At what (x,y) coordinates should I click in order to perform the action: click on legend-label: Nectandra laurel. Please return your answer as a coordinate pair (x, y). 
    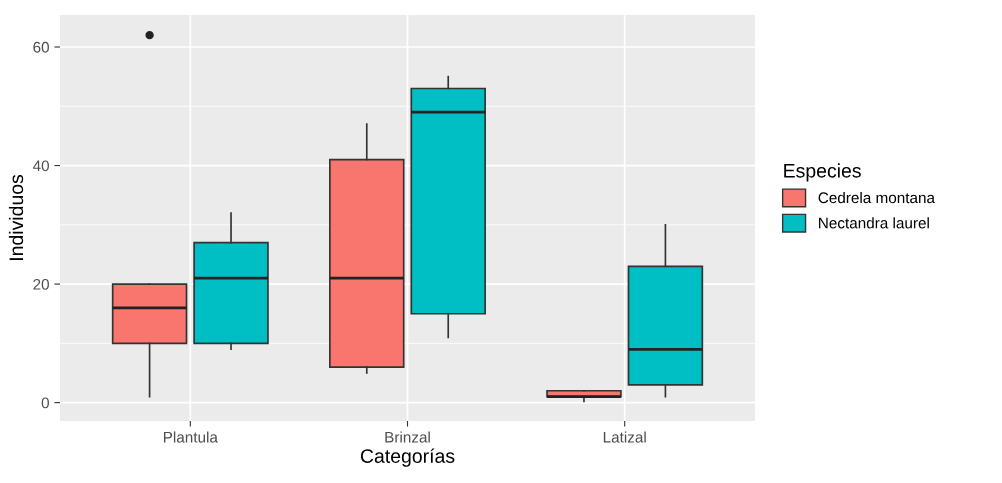
    Looking at the image, I should click on (874, 223).